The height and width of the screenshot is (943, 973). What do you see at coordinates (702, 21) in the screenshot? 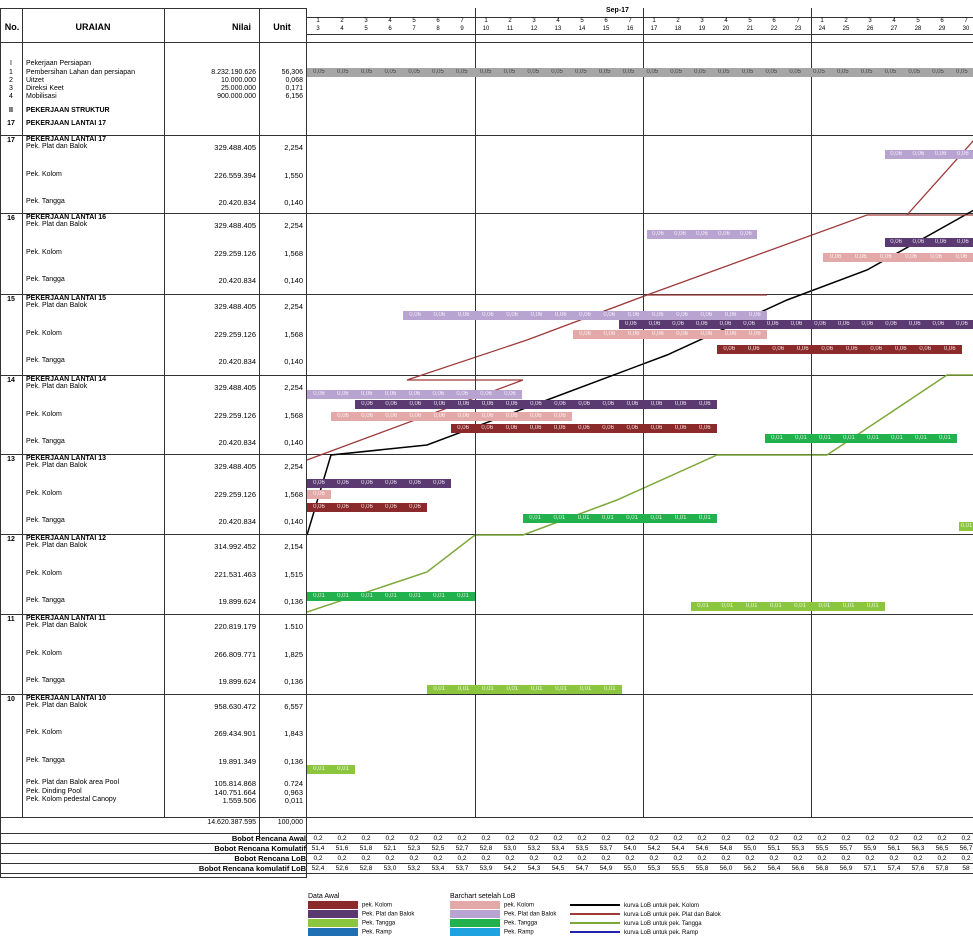
I see `day-number: 3` at bounding box center [702, 21].